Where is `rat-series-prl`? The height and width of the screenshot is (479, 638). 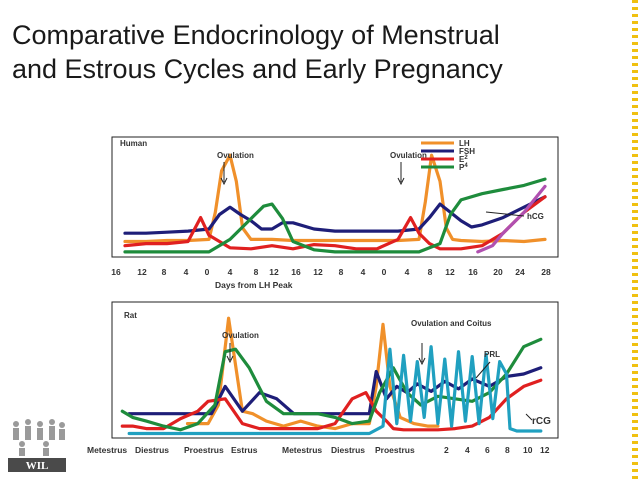 rat-series-prl is located at coordinates (335, 390).